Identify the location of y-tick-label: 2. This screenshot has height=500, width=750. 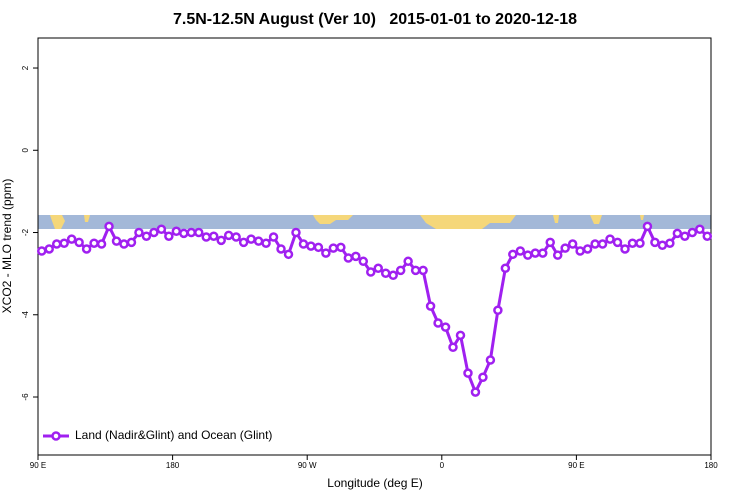
(25, 67).